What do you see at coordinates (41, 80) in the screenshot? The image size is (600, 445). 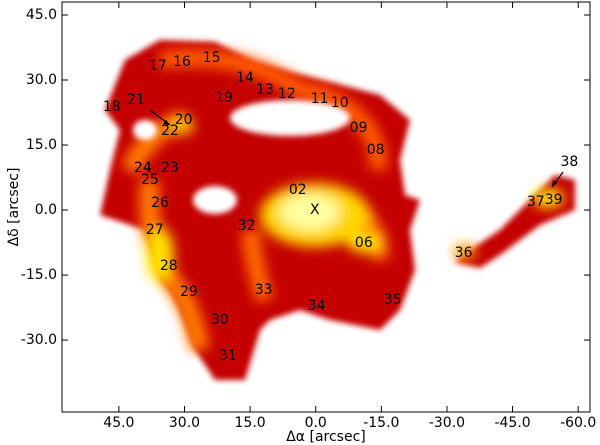 I see `y-tick-label: 30.0` at bounding box center [41, 80].